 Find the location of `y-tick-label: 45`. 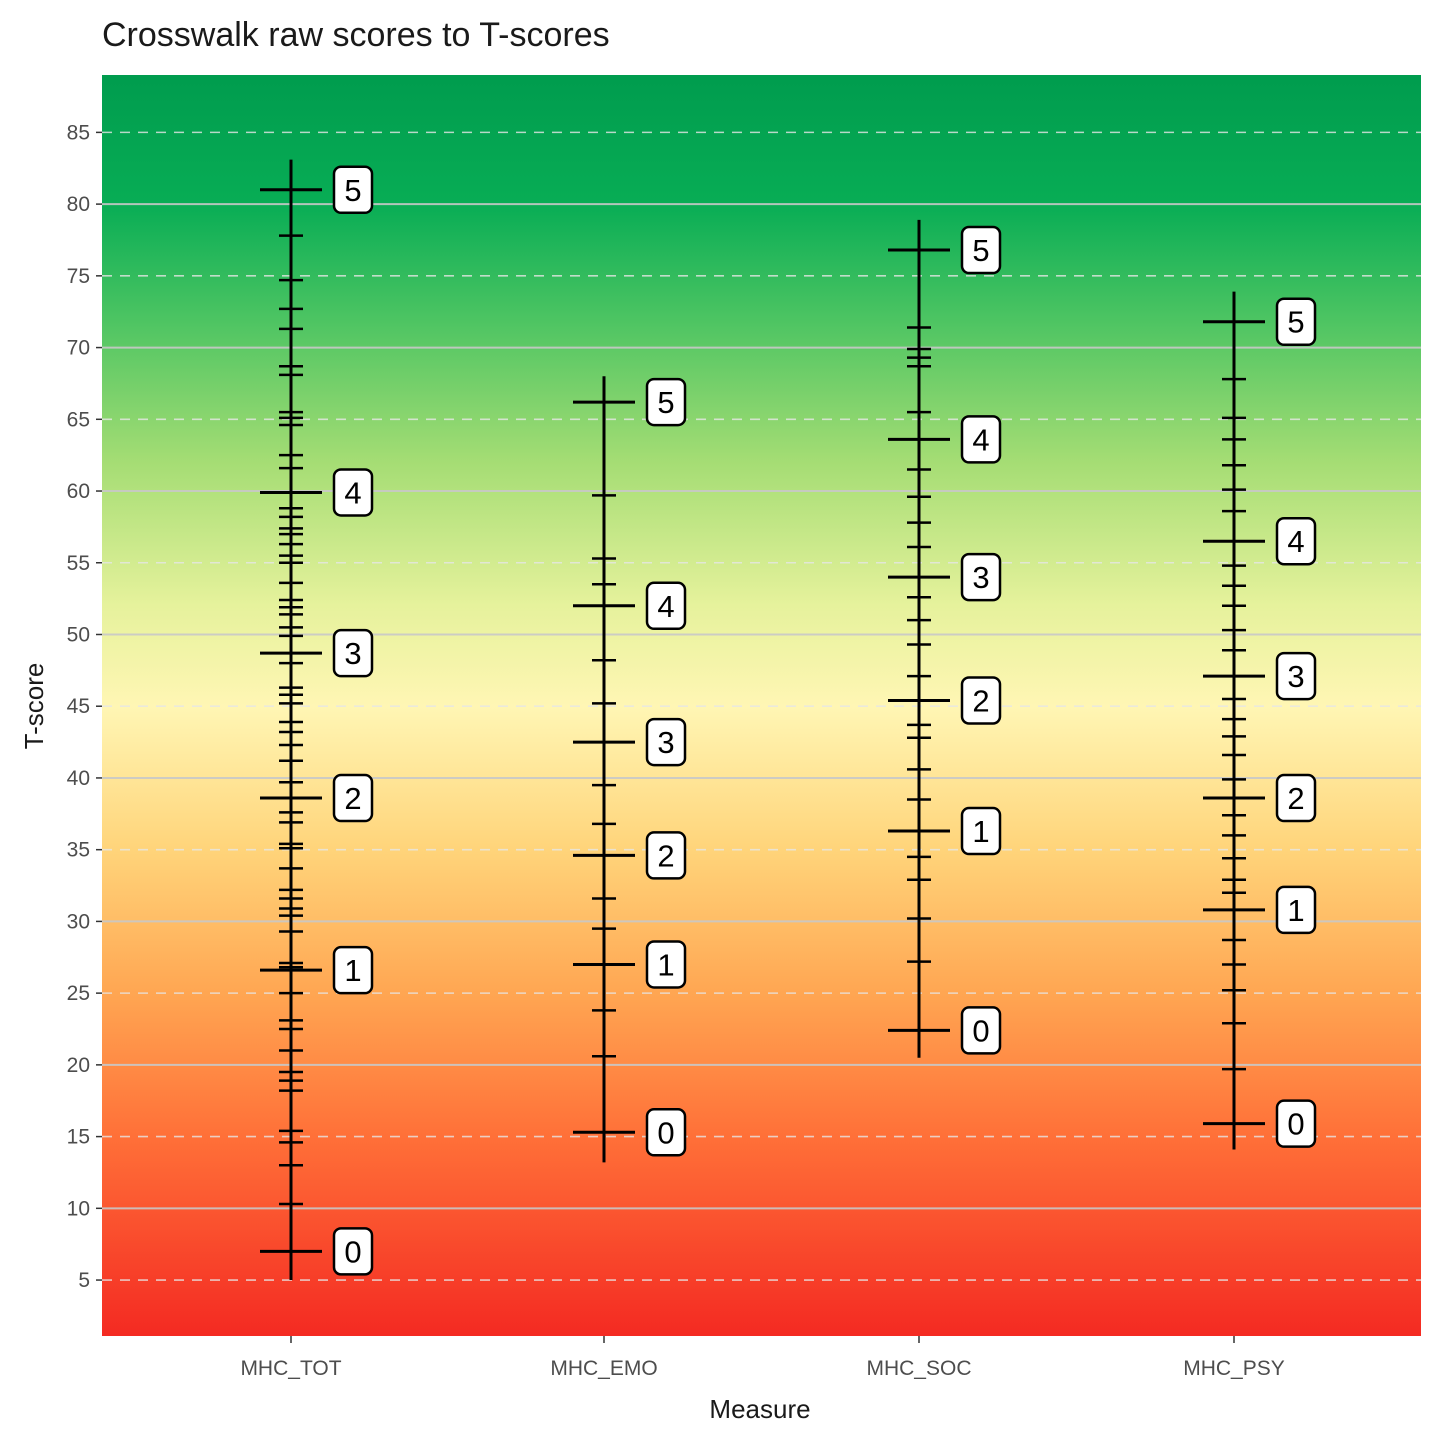

y-tick-label: 45 is located at coordinates (78, 706).